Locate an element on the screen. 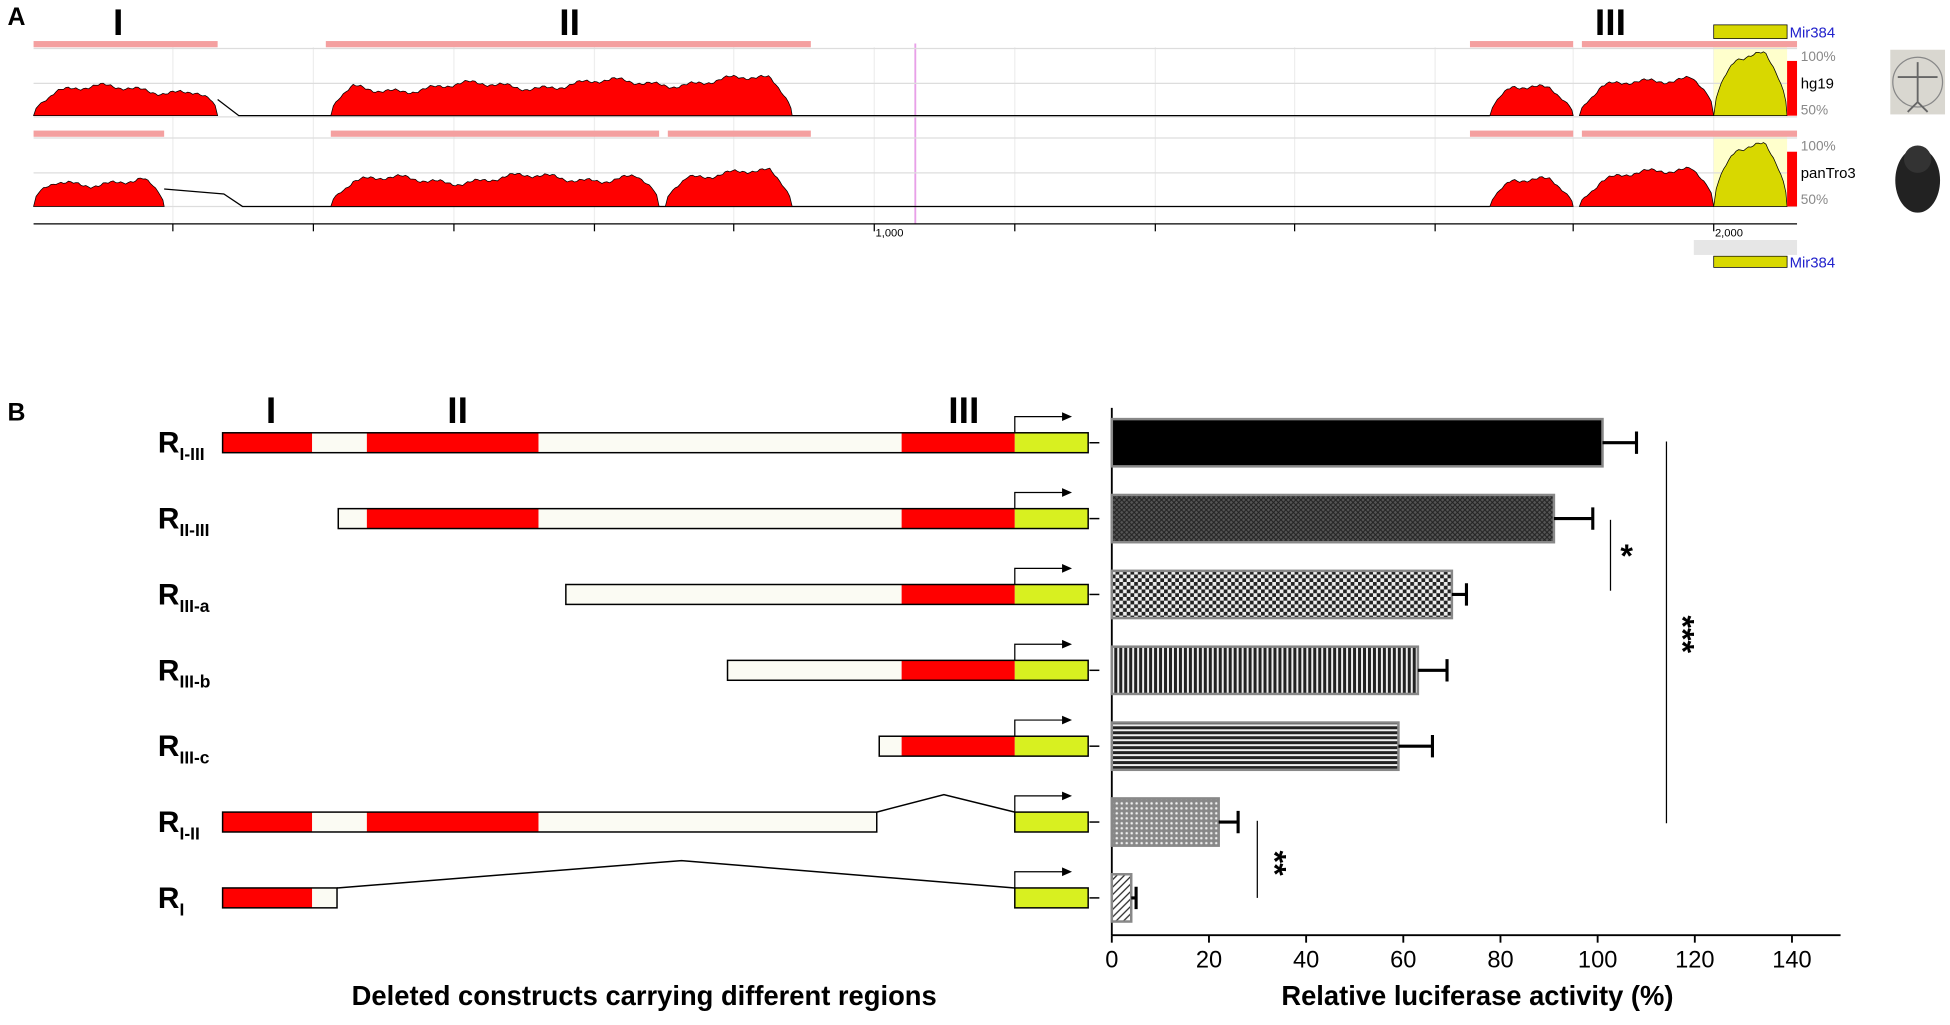 The image size is (1950, 1025). category-sub: II-III is located at coordinates (194, 530).